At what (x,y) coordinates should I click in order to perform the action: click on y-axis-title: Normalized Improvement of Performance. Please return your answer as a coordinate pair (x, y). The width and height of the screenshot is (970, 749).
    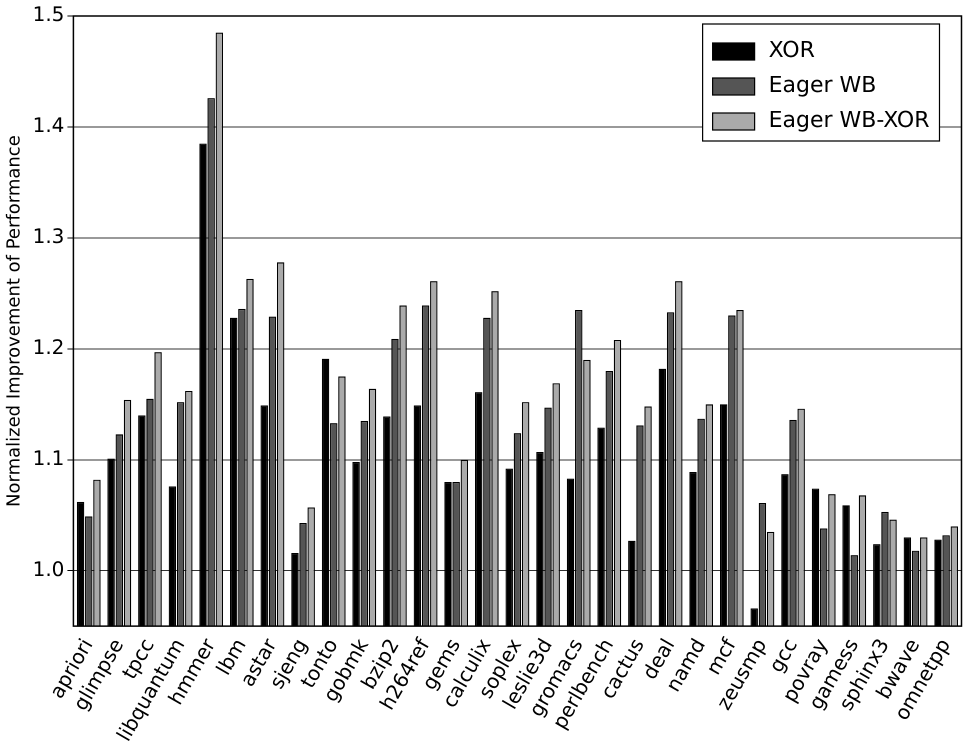
    Looking at the image, I should click on (13, 321).